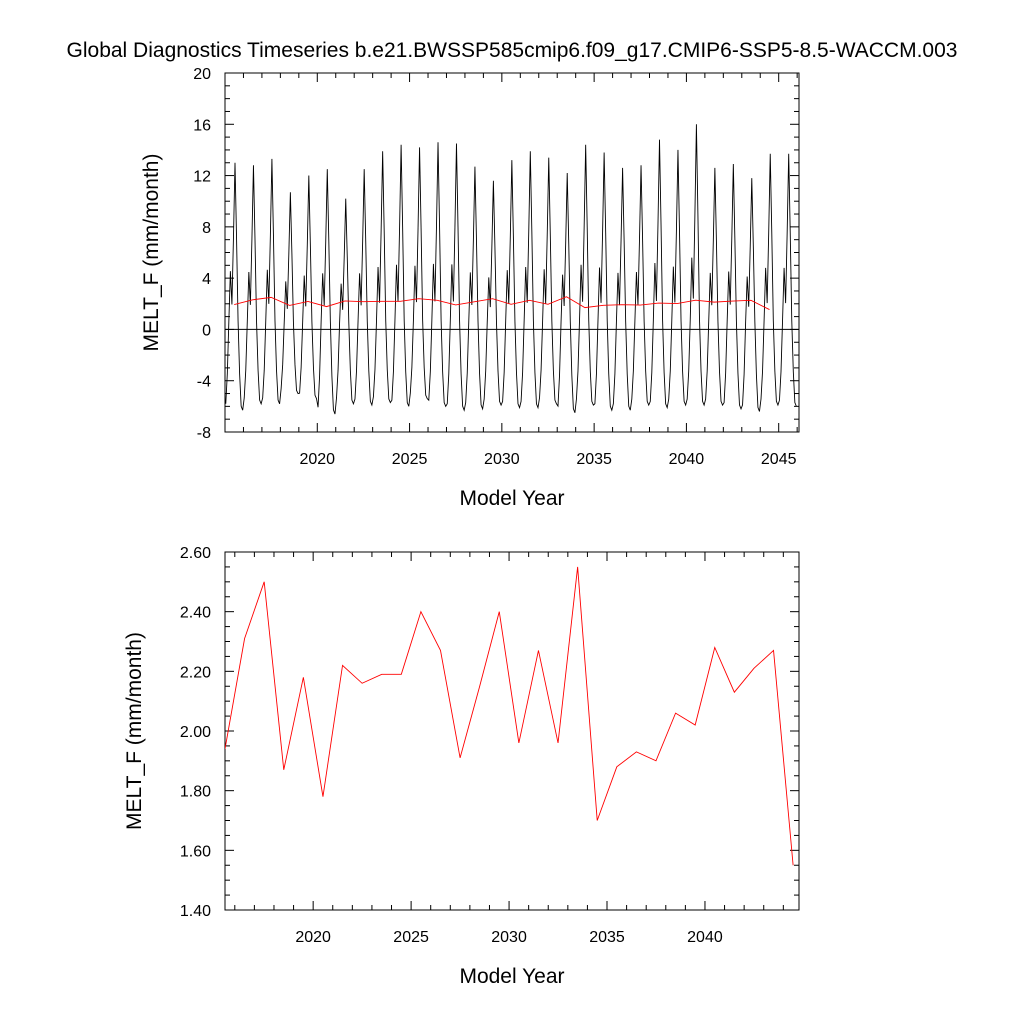 Image resolution: width=1024 pixels, height=1024 pixels. I want to click on y-tick-label: 4, so click(206, 279).